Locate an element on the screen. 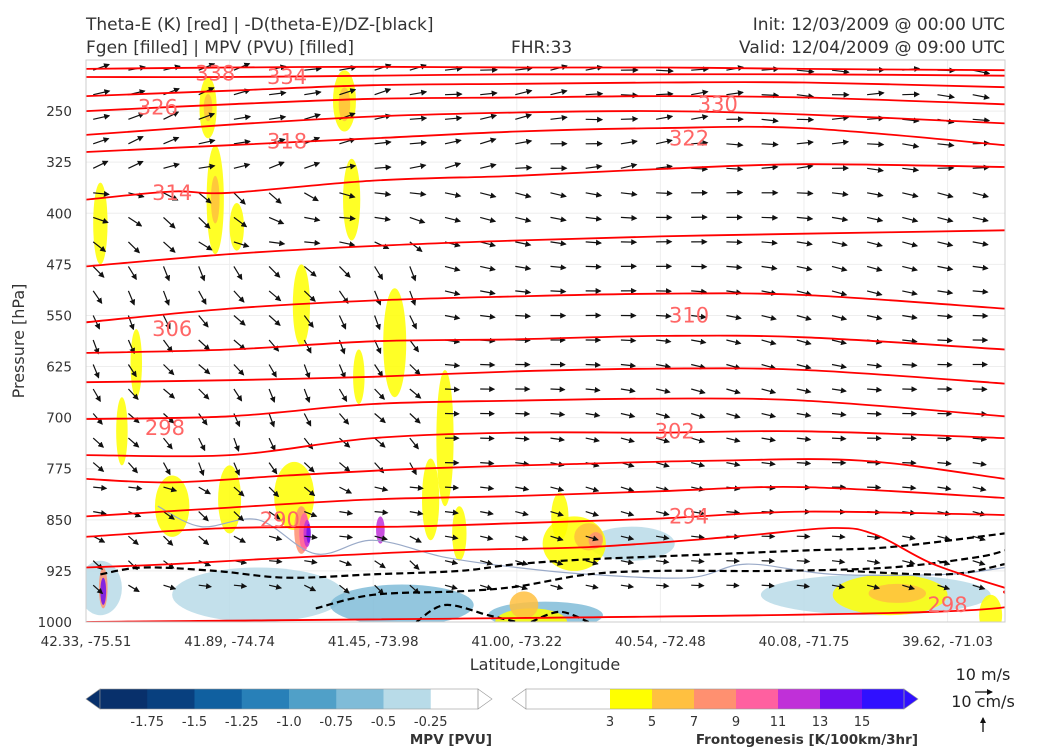 This screenshot has width=1050, height=750. y-tick-label: 250 is located at coordinates (59, 112).